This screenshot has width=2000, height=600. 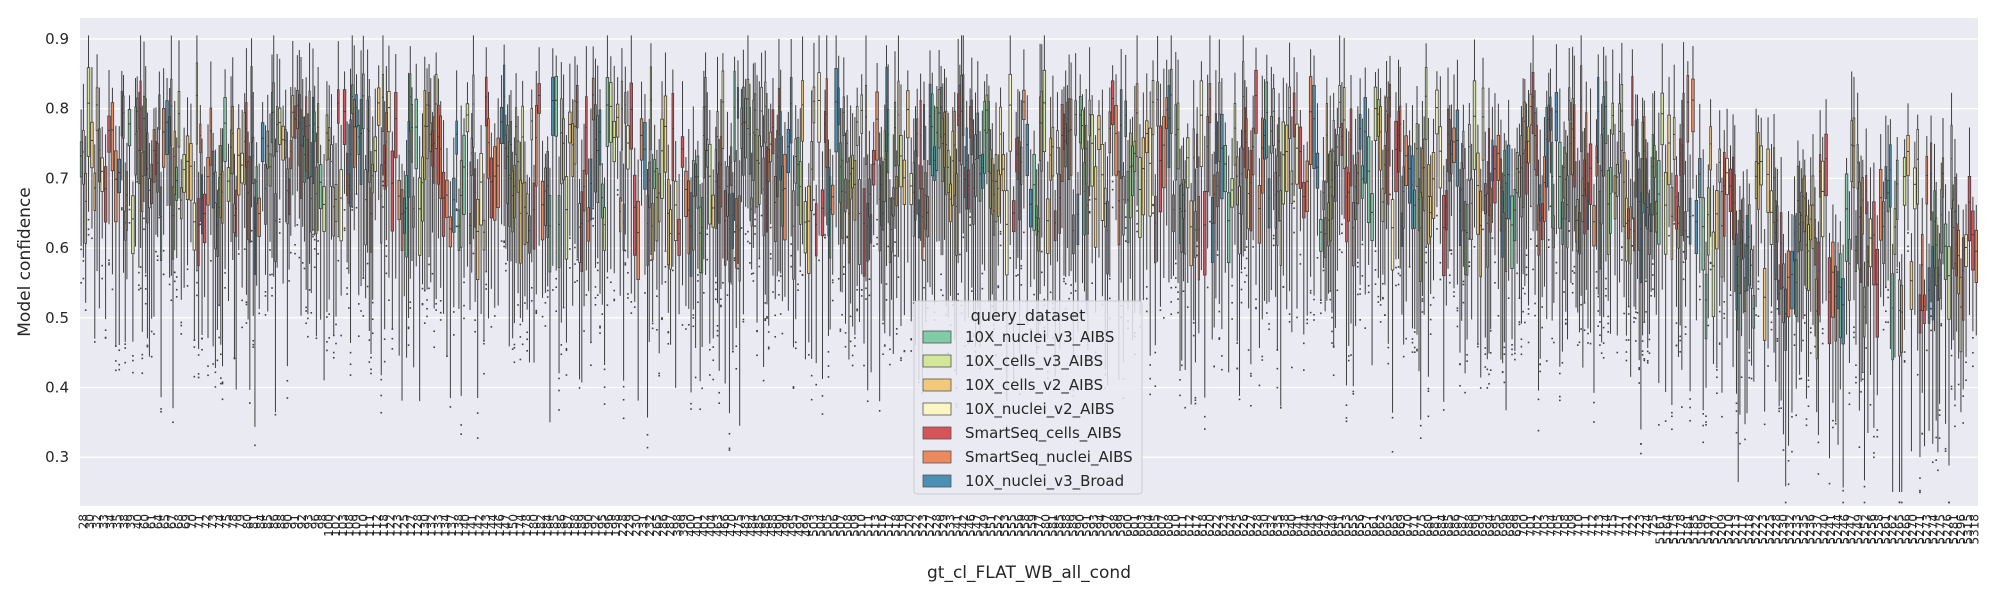 What do you see at coordinates (1913, 529) in the screenshot?
I see `x-tick-label: 5270` at bounding box center [1913, 529].